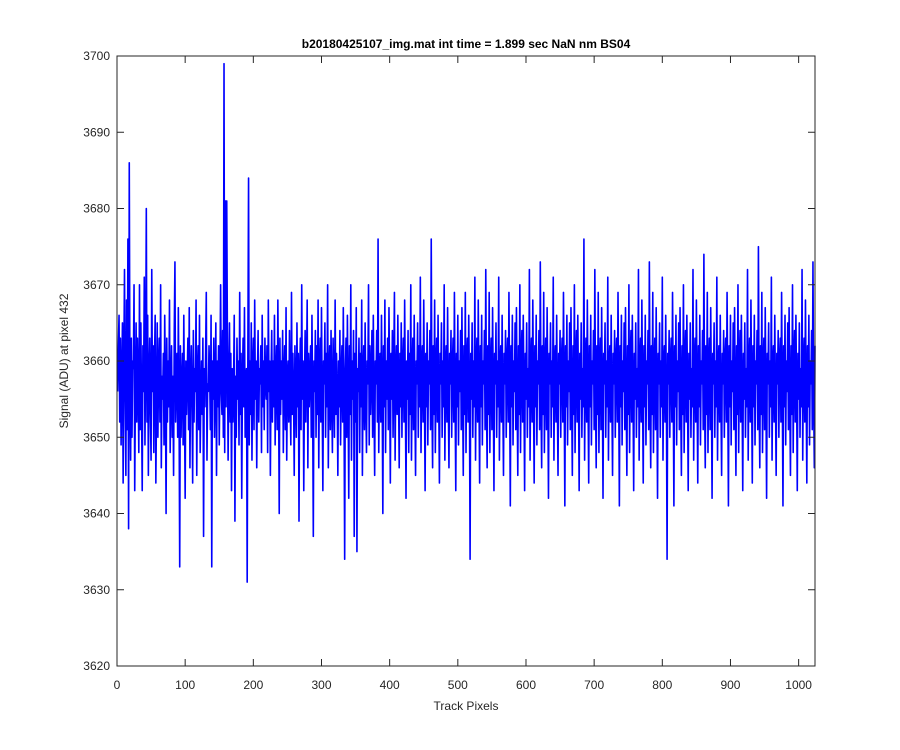  Describe the element at coordinates (96, 514) in the screenshot. I see `y-tick-label: 3640` at that location.